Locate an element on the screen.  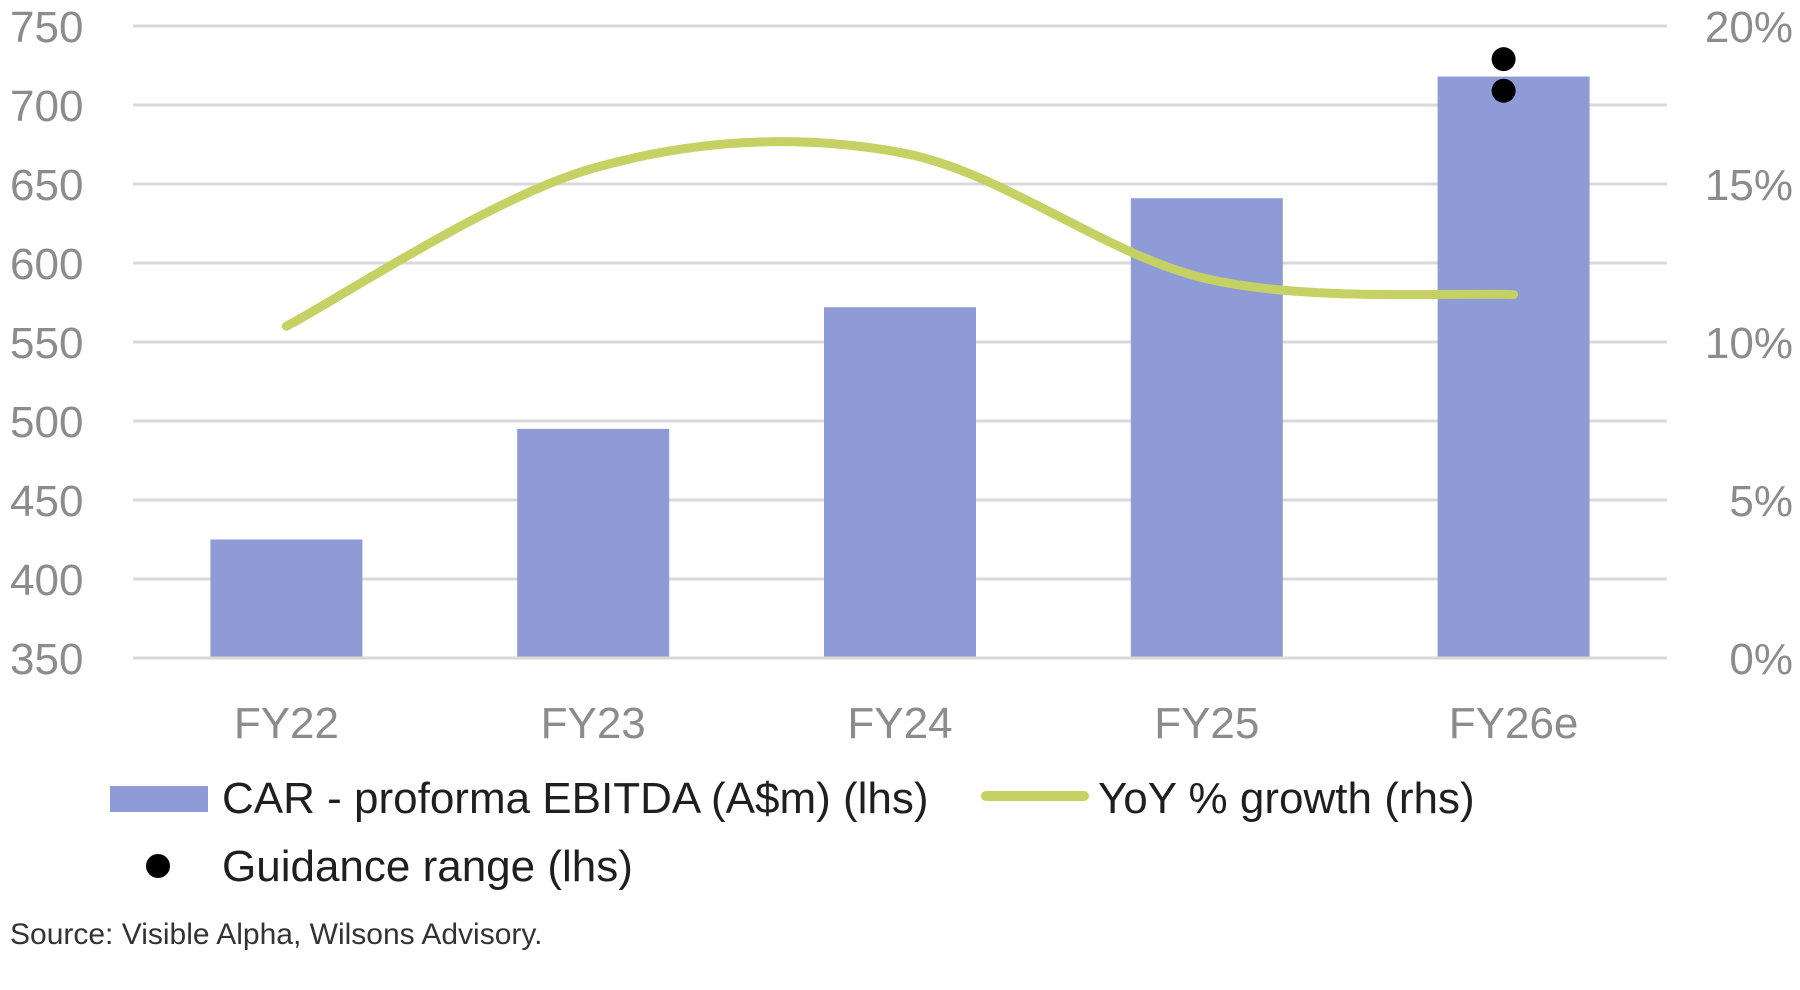
x-axis: FY22 FY23 FY24 FY25 FY26e is located at coordinates (900, 702).